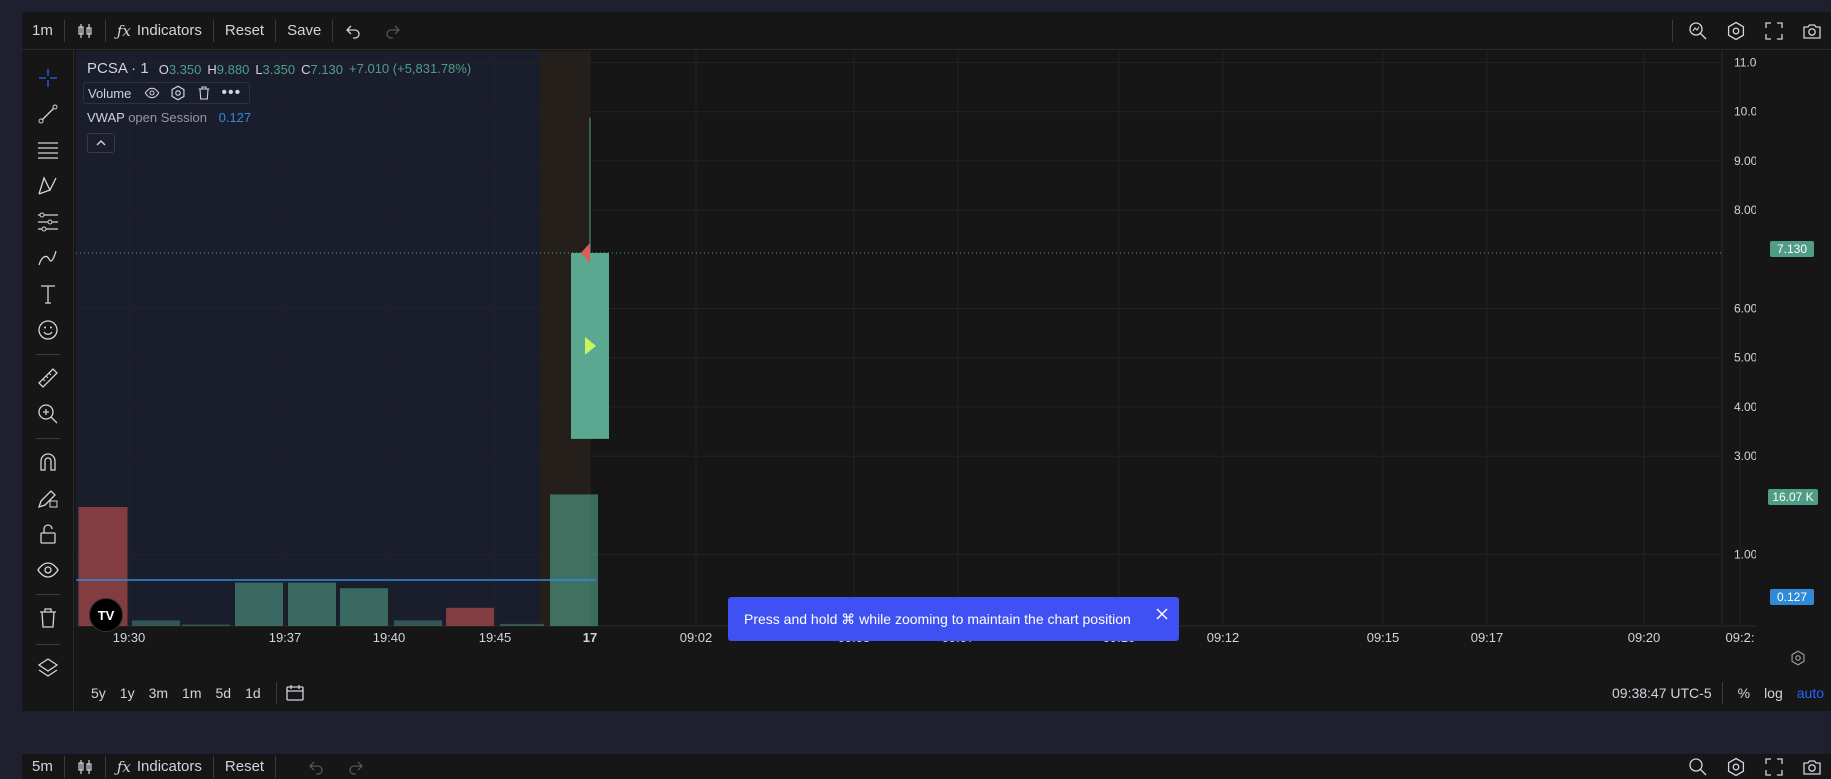  What do you see at coordinates (48, 462) in the screenshot?
I see `magnet-tool` at bounding box center [48, 462].